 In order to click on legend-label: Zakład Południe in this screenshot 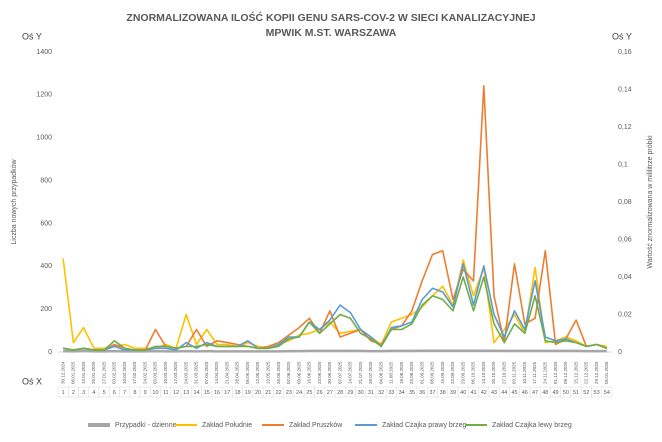, I will do `click(227, 425)`.